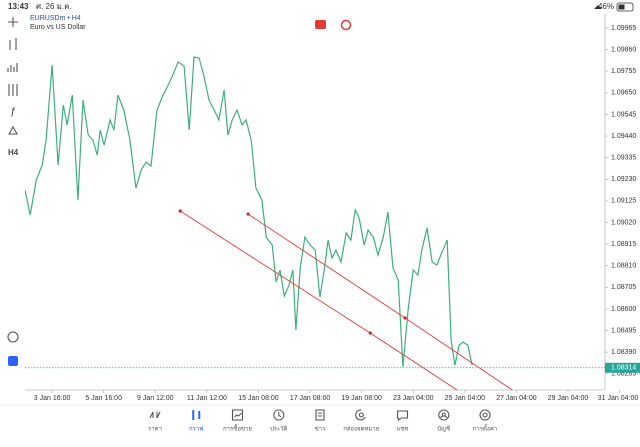 The height and width of the screenshot is (447, 640). I want to click on nav-item: ข่าว, so click(320, 421).